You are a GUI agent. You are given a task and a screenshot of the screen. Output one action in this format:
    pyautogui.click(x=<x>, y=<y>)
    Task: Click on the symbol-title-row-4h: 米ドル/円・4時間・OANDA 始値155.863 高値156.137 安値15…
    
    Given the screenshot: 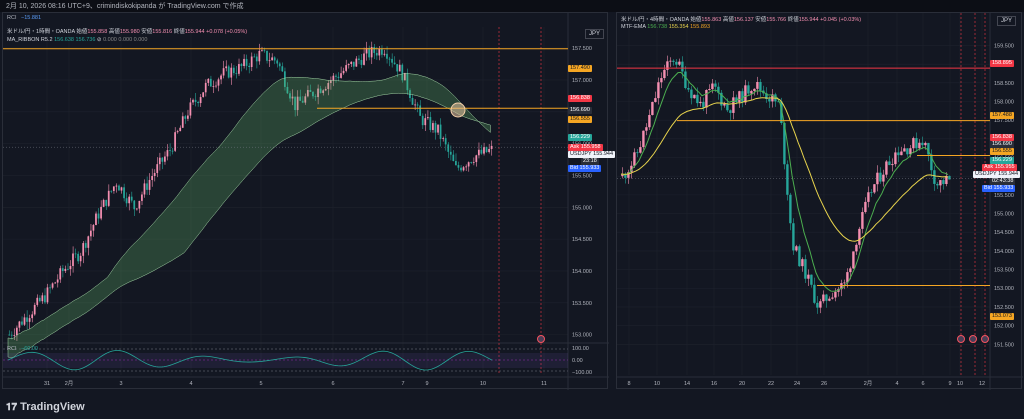 What is the action you would take?
    pyautogui.click(x=741, y=20)
    